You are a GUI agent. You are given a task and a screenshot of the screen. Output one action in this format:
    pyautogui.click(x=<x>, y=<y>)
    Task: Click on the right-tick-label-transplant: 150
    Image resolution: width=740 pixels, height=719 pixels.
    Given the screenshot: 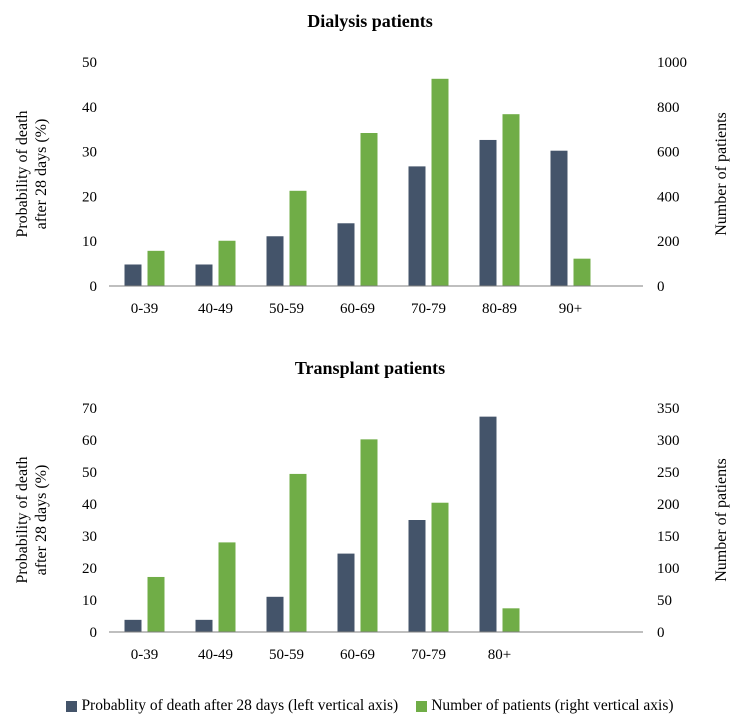 What is the action you would take?
    pyautogui.click(x=668, y=537)
    